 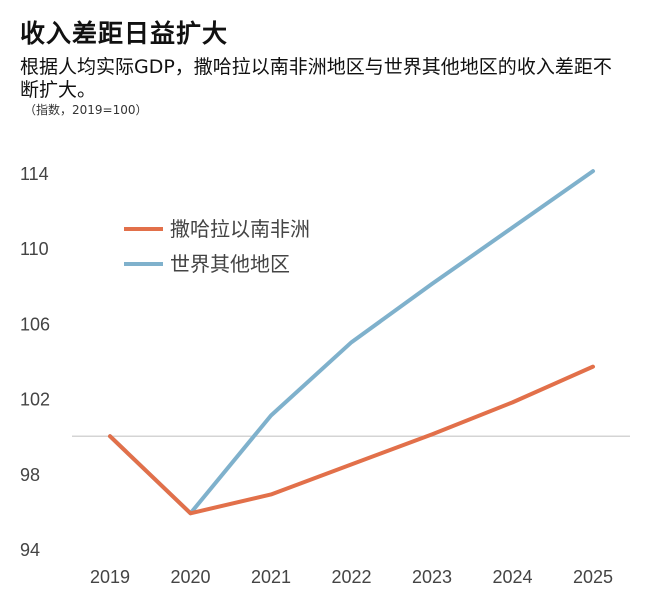 What do you see at coordinates (593, 577) in the screenshot?
I see `x-tick-label: 2025` at bounding box center [593, 577].